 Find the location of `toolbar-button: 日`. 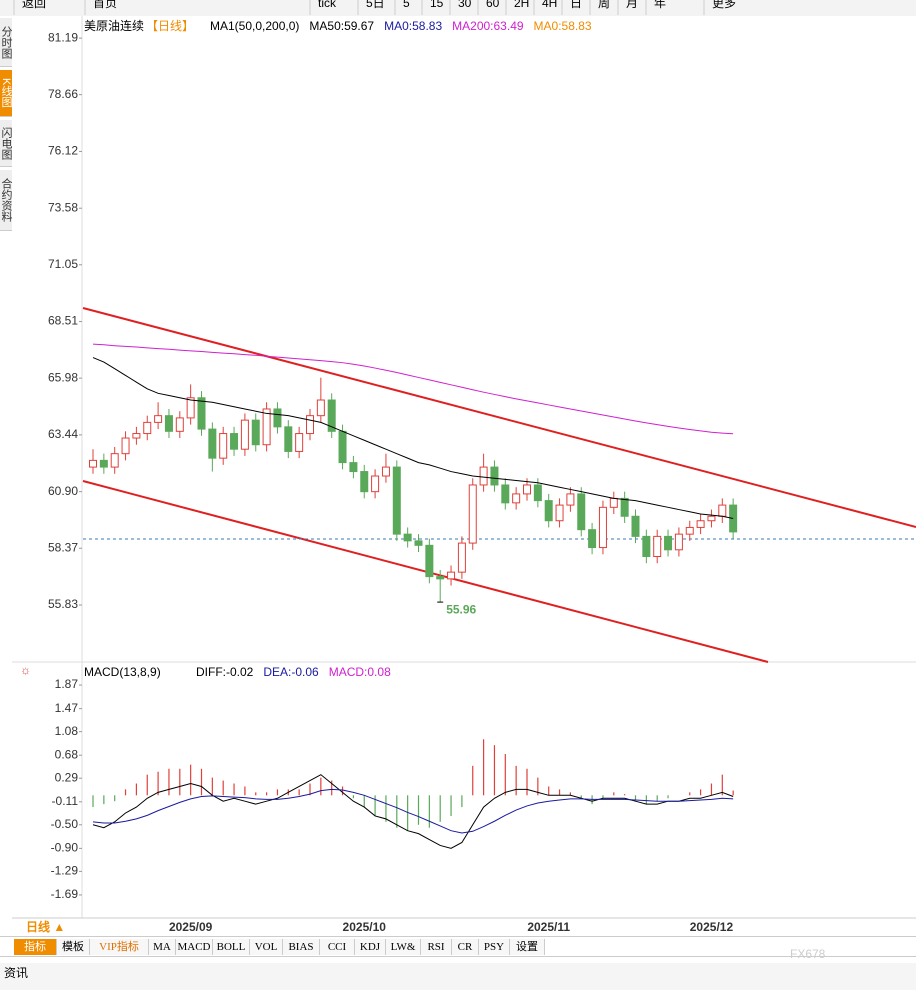

toolbar-button: 日 is located at coordinates (576, 5).